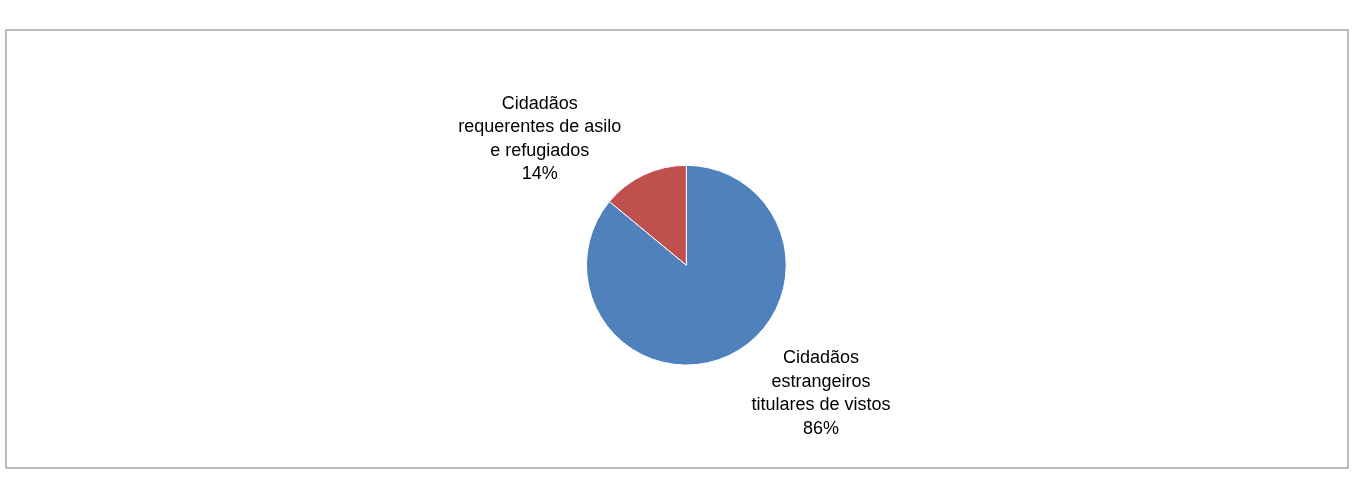 The width and height of the screenshot is (1354, 478). What do you see at coordinates (539, 173) in the screenshot?
I see `data-label: 14%` at bounding box center [539, 173].